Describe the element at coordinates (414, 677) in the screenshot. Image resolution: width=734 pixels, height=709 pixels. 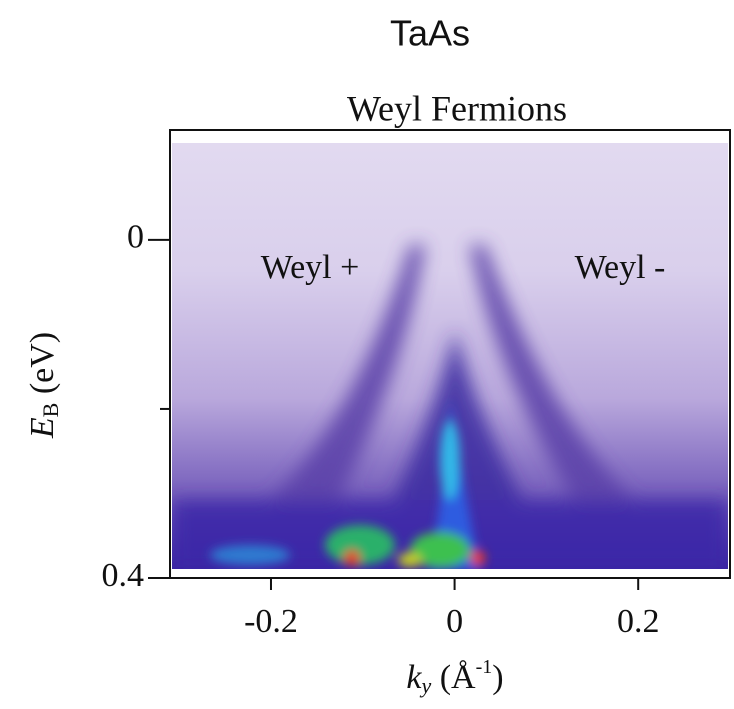
I see `x-label-symbol: k` at that location.